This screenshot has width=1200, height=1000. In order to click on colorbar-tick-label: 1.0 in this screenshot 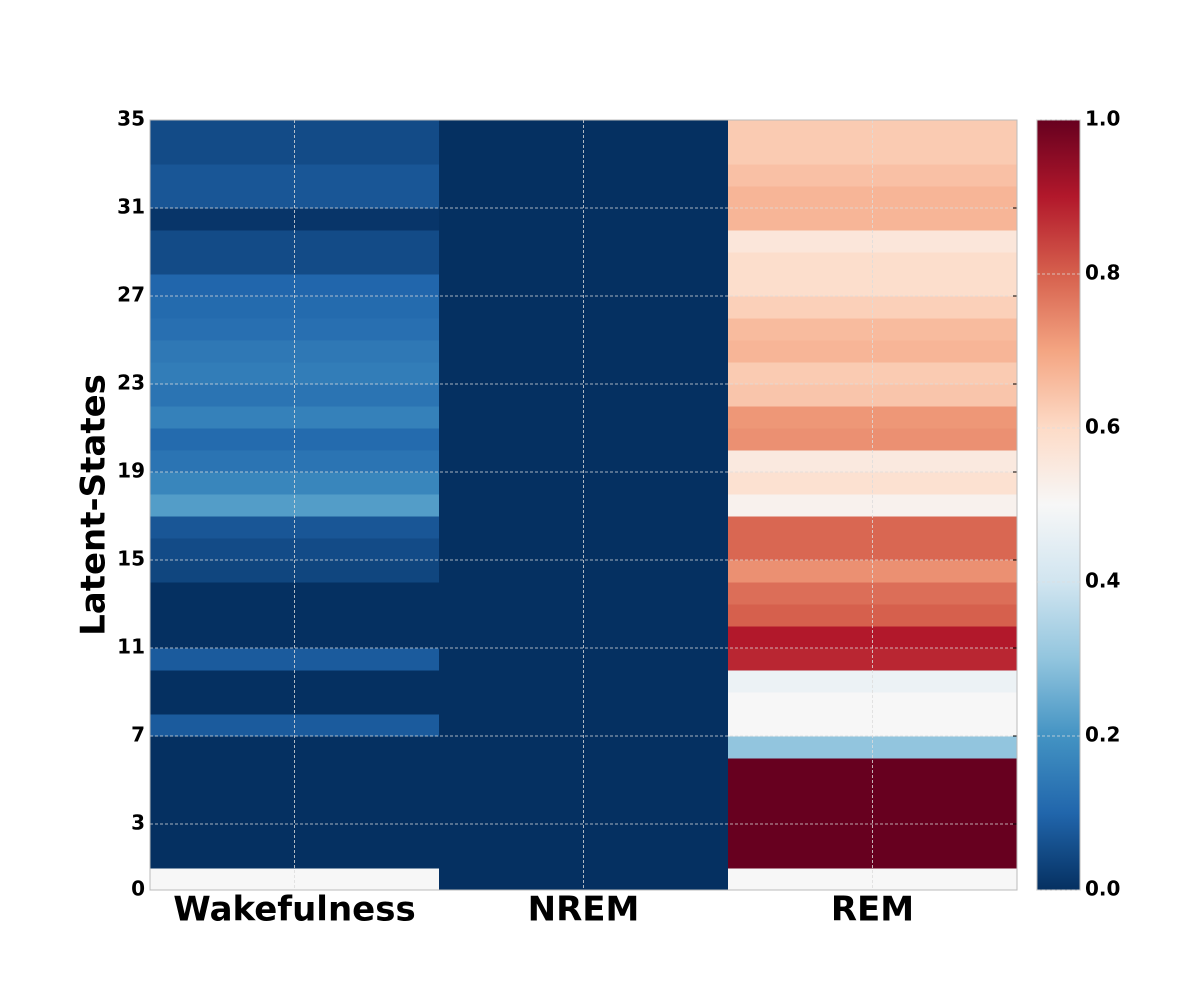, I will do `click(1102, 119)`.